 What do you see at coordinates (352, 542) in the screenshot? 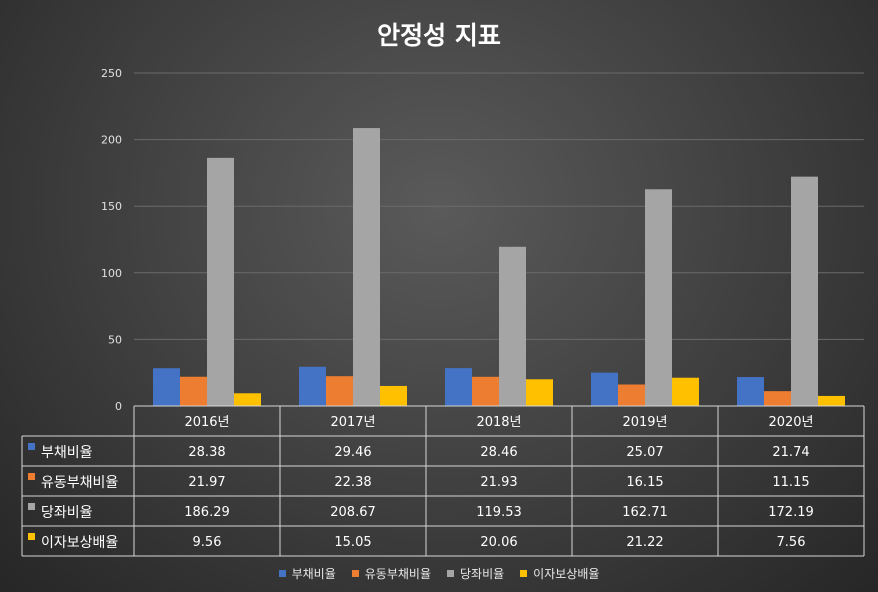
I see `data-label: 15.05` at bounding box center [352, 542].